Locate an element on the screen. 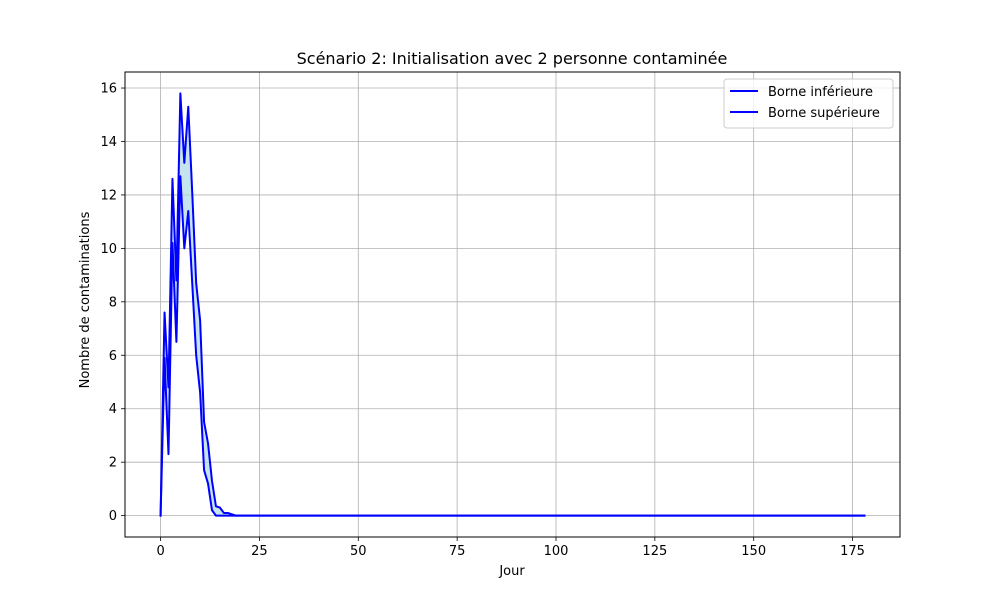 The width and height of the screenshot is (1000, 600). y-axis-ticks: 0 2 4 6 8 10 12 14 16 is located at coordinates (112, 303).